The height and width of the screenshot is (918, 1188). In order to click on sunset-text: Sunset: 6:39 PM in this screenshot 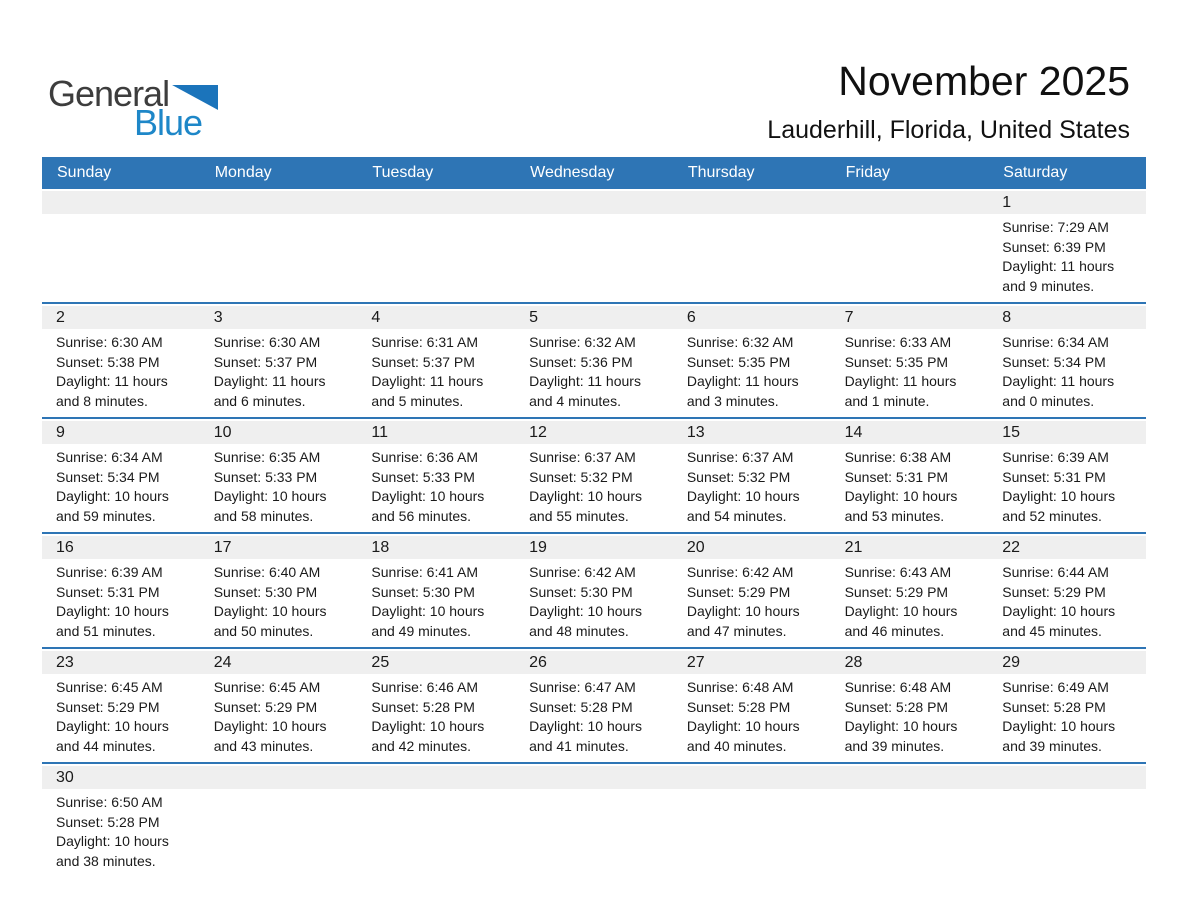, I will do `click(1054, 246)`.